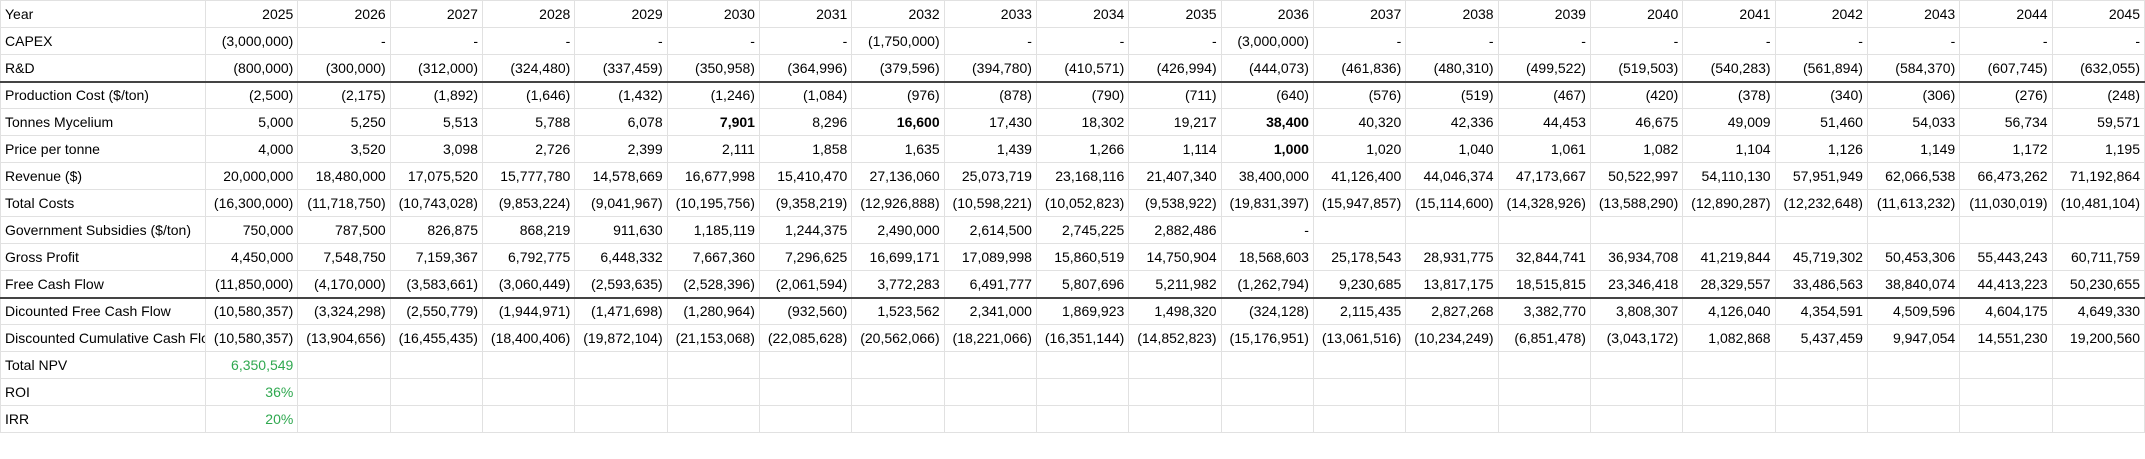 Image resolution: width=2145 pixels, height=459 pixels. Describe the element at coordinates (1452, 149) in the screenshot. I see `value-cell: 1,040` at that location.